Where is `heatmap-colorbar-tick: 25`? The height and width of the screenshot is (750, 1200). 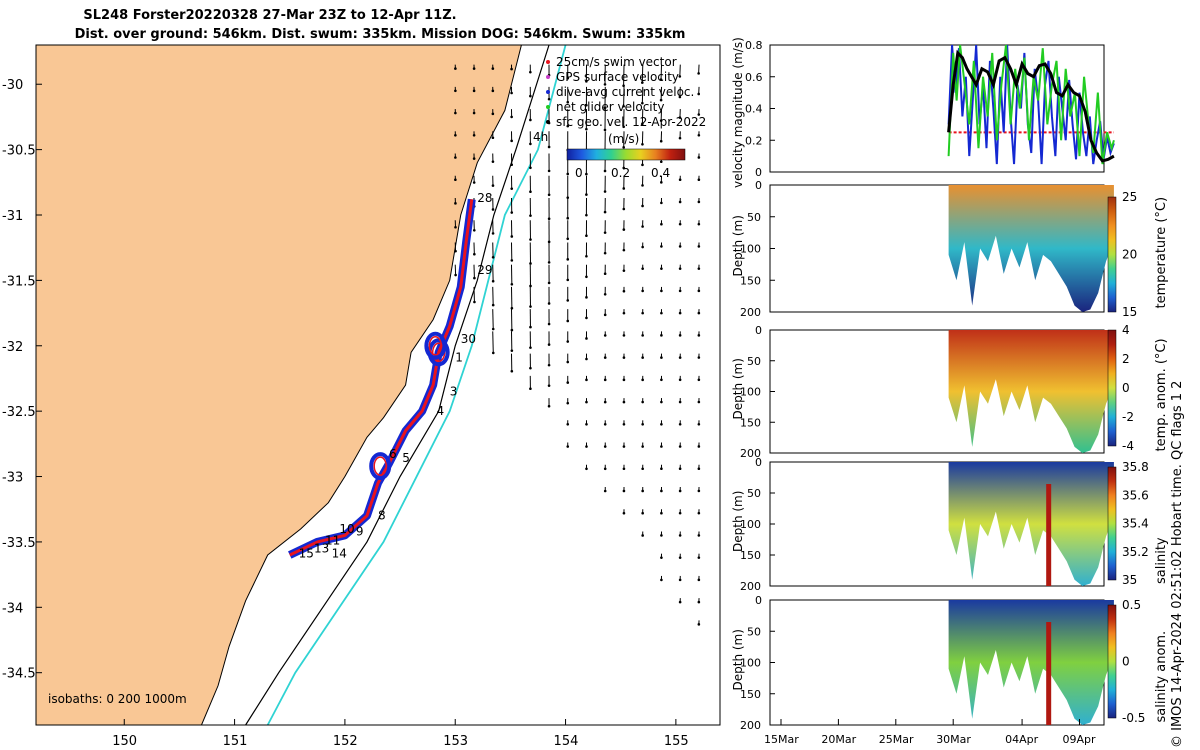
heatmap-colorbar-tick: 25 is located at coordinates (1129, 197).